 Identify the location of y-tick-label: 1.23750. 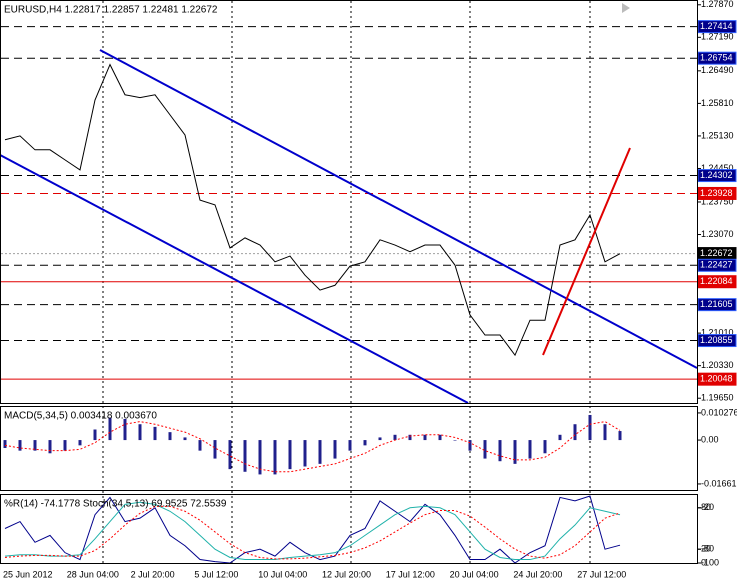
(717, 201).